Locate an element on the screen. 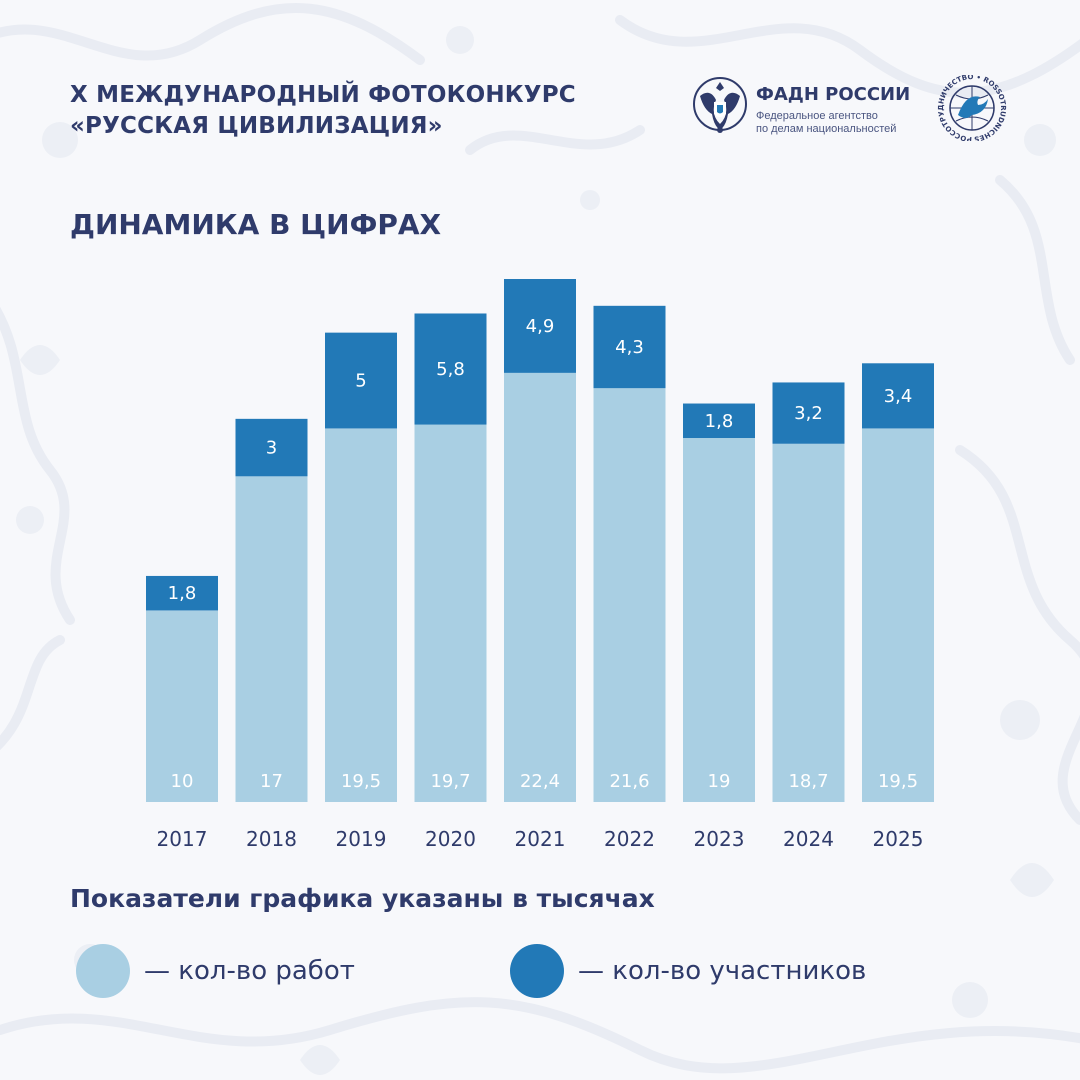 Image resolution: width=1080 pixels, height=1080 pixels. fadn-subtitle-line2: по делам национальностей is located at coordinates (826, 129).